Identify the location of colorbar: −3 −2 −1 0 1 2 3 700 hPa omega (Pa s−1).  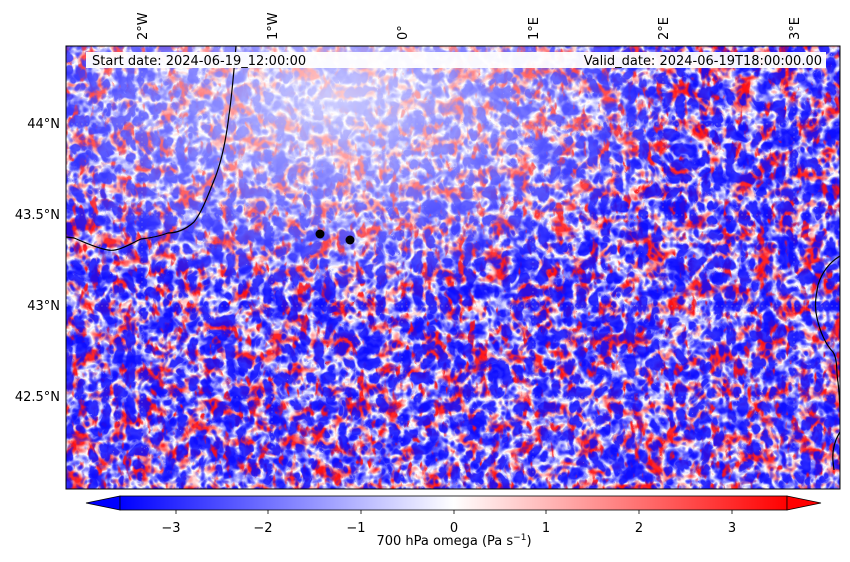
(453, 522).